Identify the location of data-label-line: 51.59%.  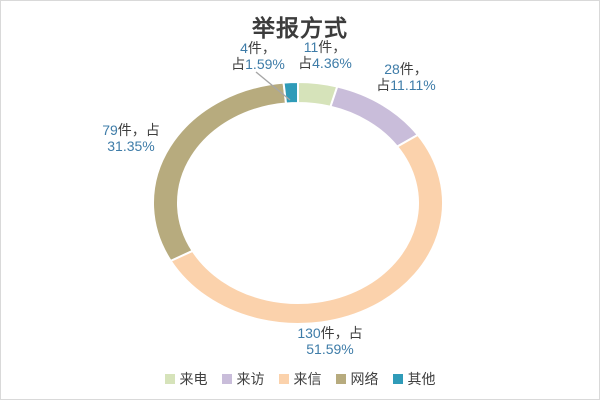
(330, 349).